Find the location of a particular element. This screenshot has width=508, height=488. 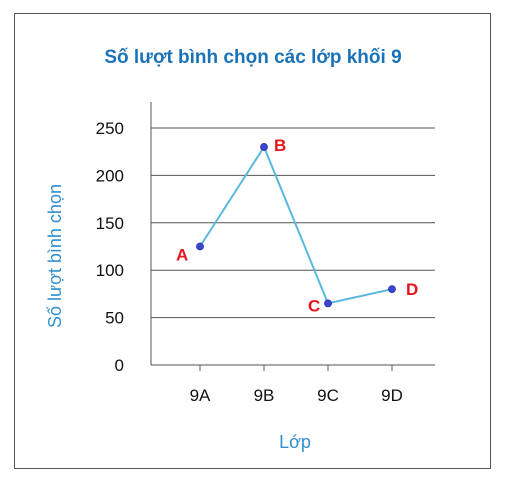

point-label: D is located at coordinates (412, 289).